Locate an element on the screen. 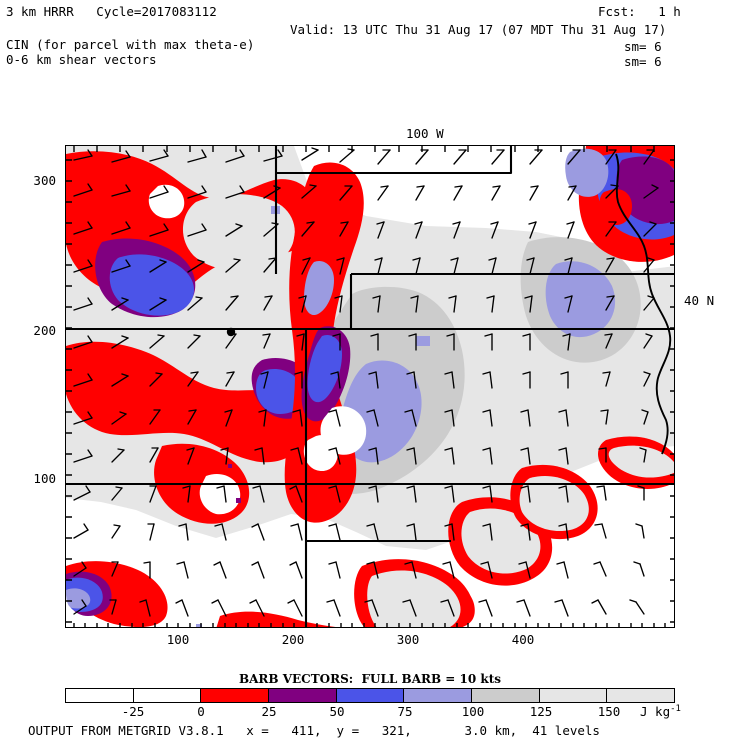 Image resolution: width=740 pixels, height=740 pixels. colorbar-tick-50: 50 is located at coordinates (337, 711).